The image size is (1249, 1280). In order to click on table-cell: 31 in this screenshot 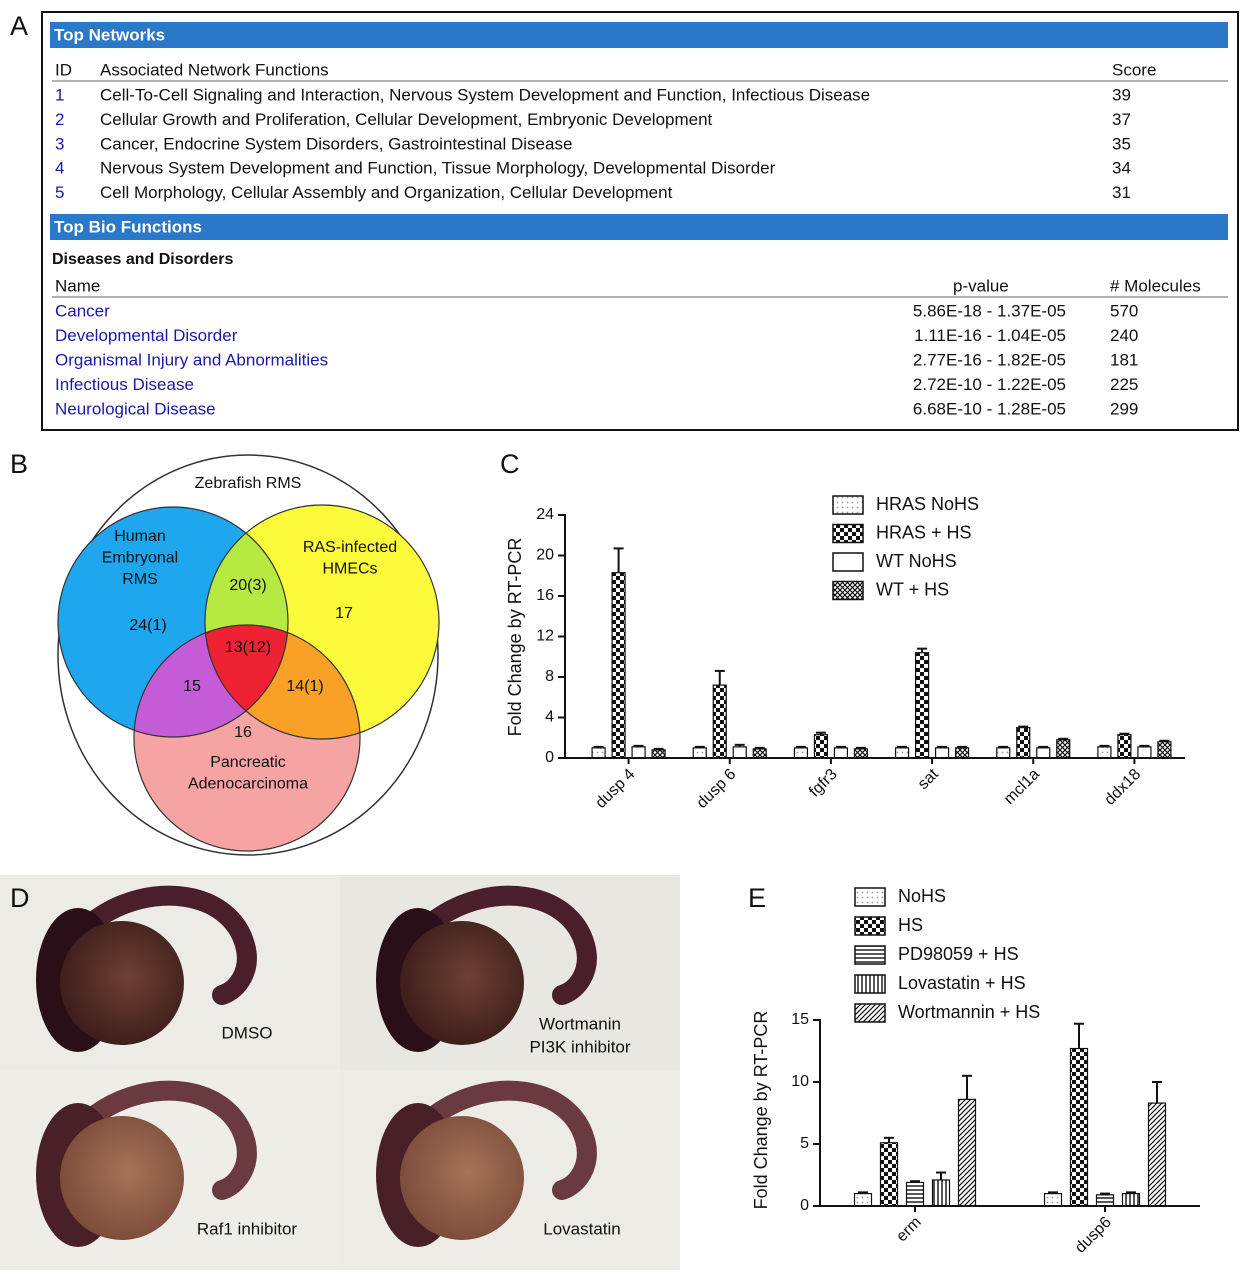, I will do `click(1121, 192)`.